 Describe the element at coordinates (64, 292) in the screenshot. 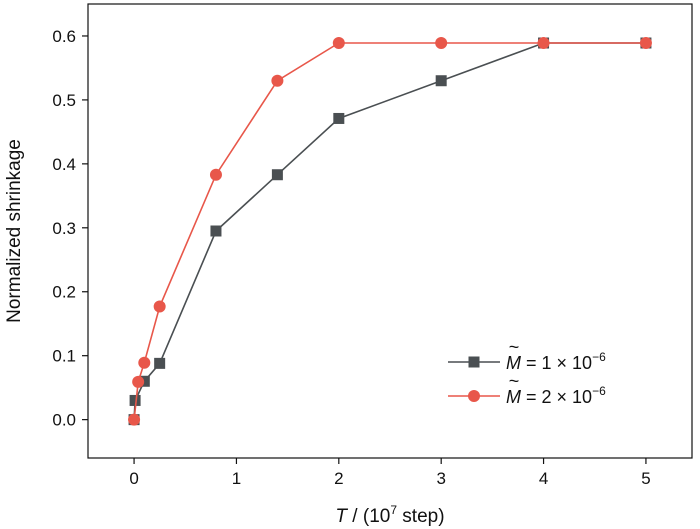

I see `y-tick-label: 0.2` at that location.